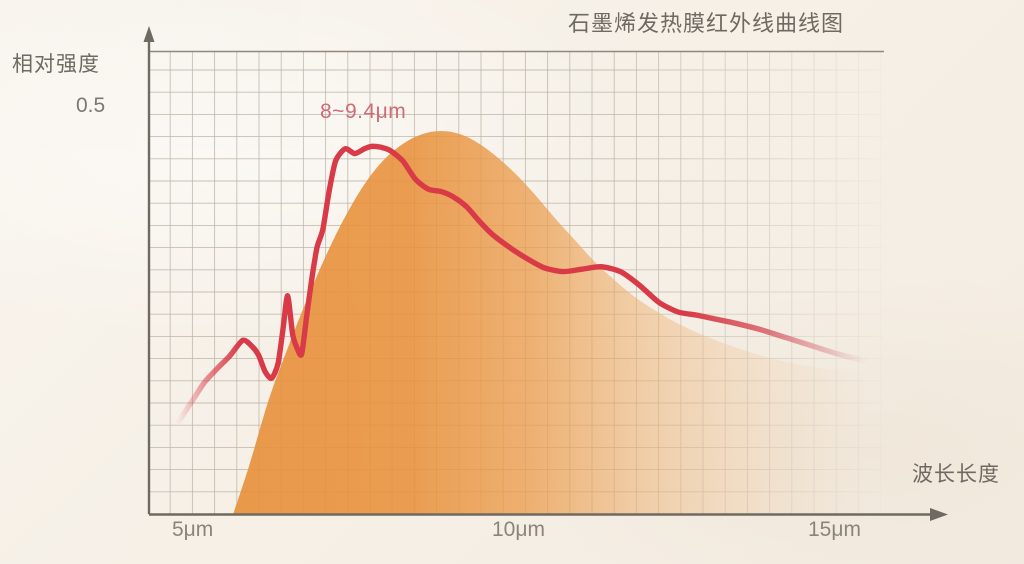 This screenshot has height=564, width=1024. What do you see at coordinates (56, 64) in the screenshot?
I see `y-axis-title: 相对强度` at bounding box center [56, 64].